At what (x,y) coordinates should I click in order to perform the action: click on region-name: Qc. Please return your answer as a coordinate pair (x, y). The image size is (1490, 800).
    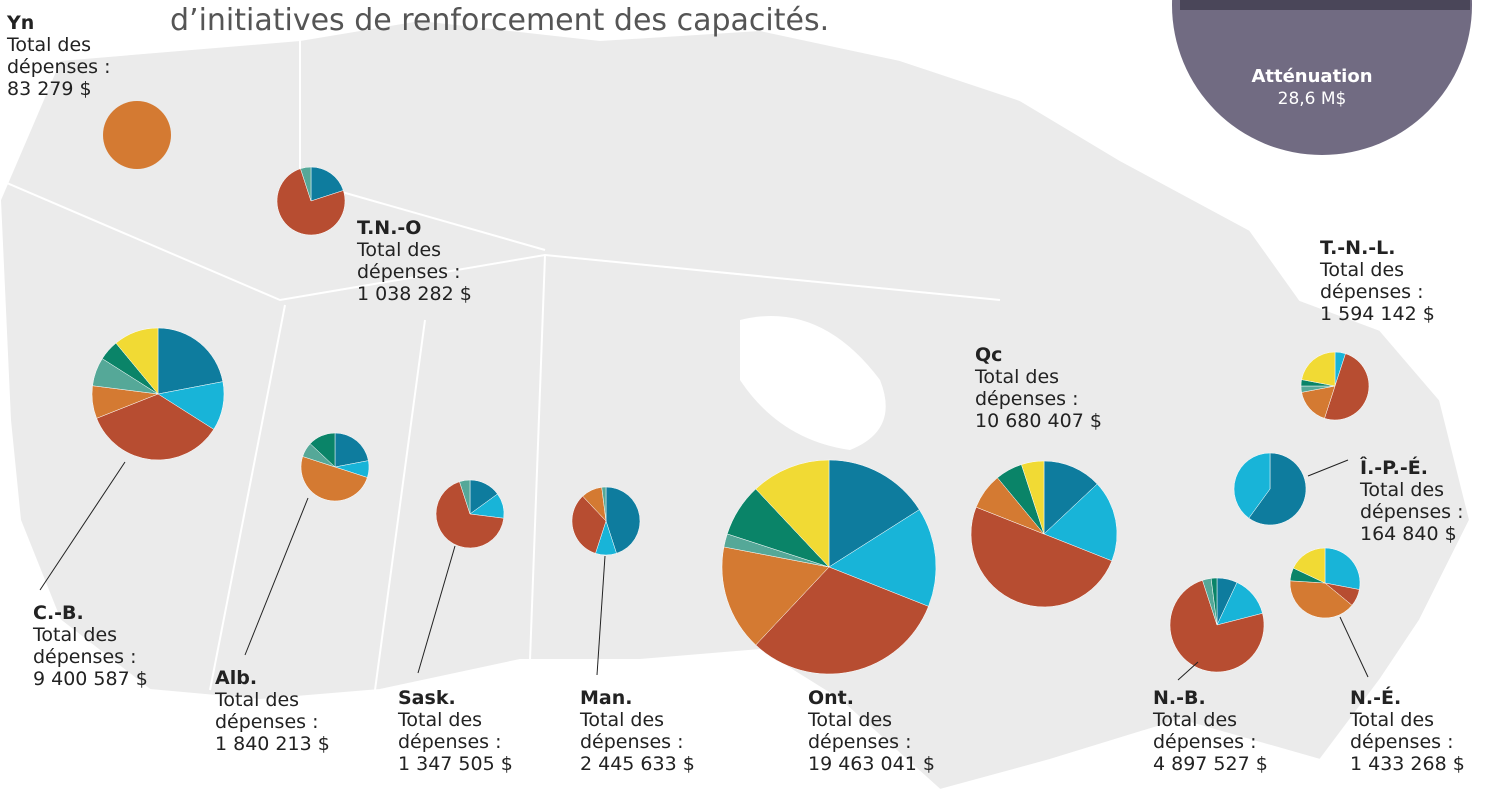
    Looking at the image, I should click on (988, 355).